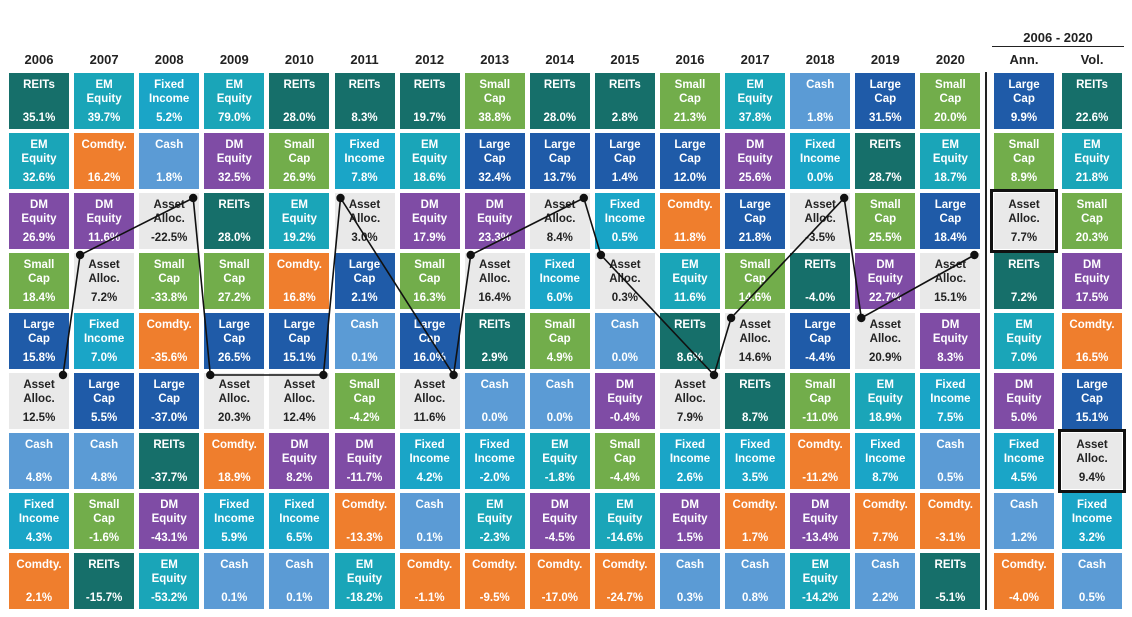 This screenshot has width=1132, height=617. Describe the element at coordinates (950, 59) in the screenshot. I see `year-header-2020: 2020` at that location.